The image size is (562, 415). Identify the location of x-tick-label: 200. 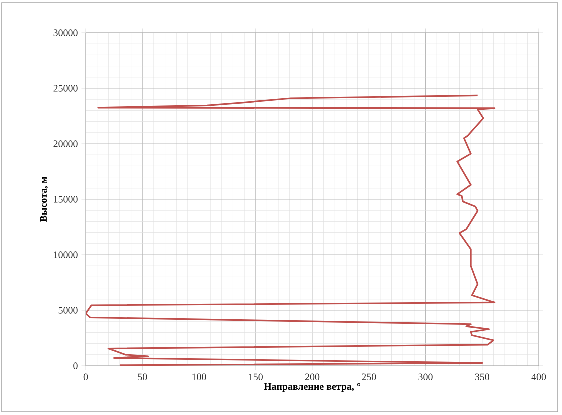
(312, 377).